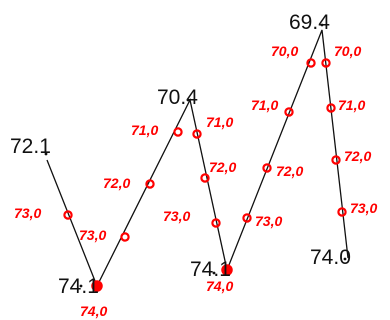 The image size is (390, 320). Describe the element at coordinates (116, 183) in the screenshot. I see `contour-label-c4: 72,0` at that location.